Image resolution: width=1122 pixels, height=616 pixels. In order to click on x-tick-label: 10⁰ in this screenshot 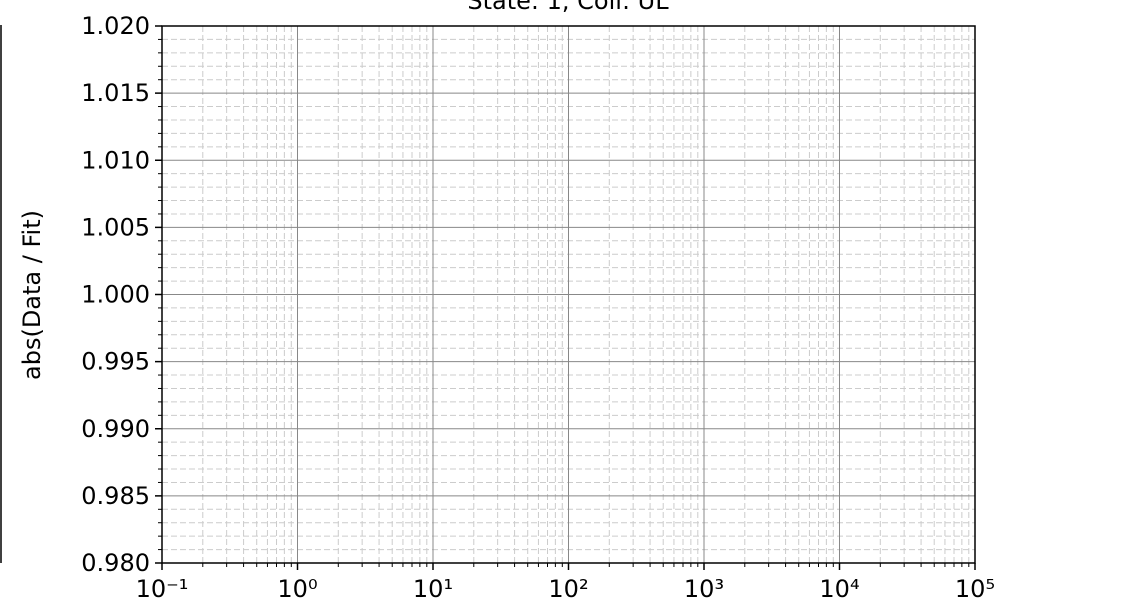, I will do `click(297, 589)`.